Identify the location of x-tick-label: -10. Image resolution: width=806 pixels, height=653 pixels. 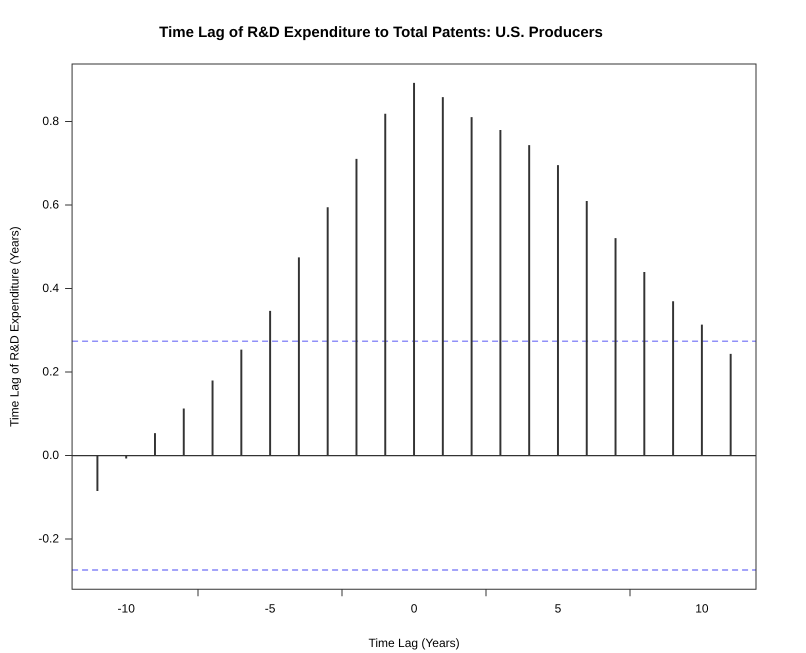
(127, 609).